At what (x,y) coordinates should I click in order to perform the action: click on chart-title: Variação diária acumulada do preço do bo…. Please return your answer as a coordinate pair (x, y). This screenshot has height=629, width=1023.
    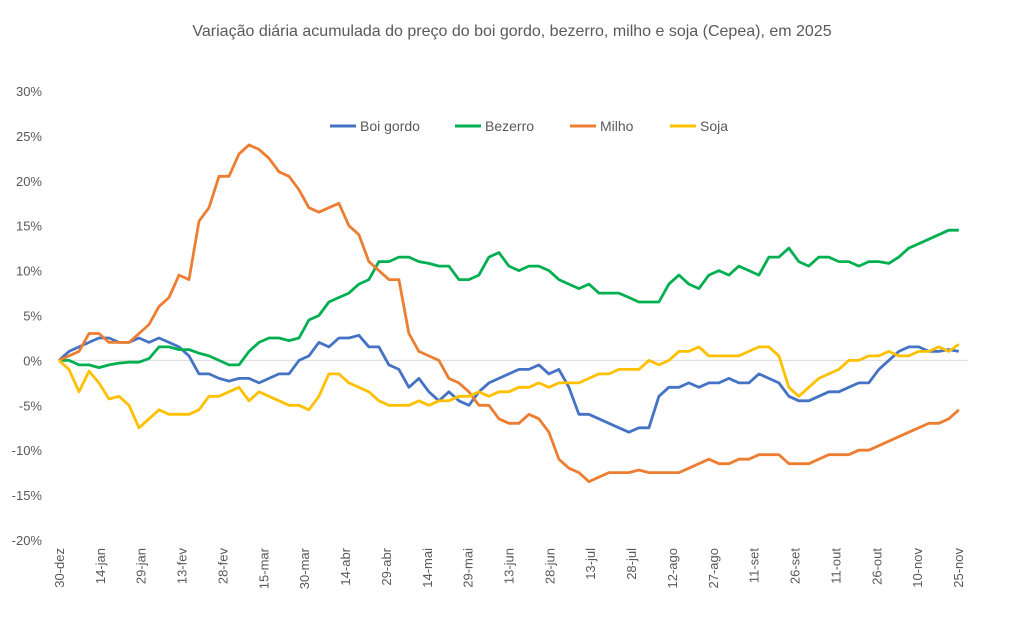
    Looking at the image, I should click on (511, 31).